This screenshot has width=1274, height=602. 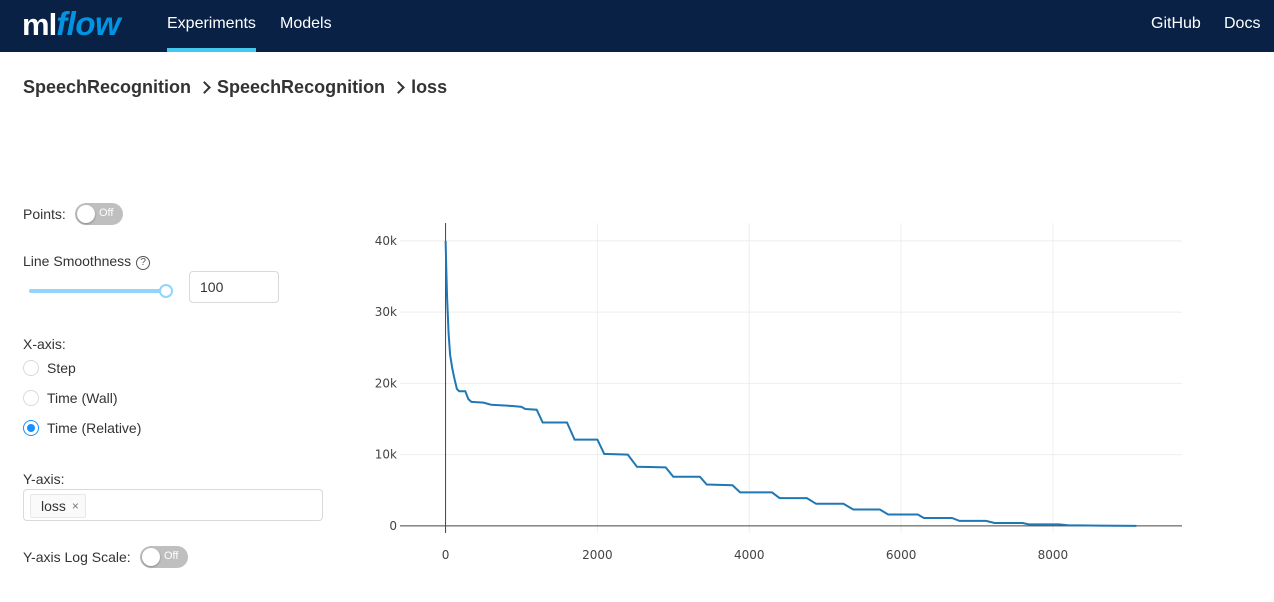 I want to click on x-axis-radio-wall-time: Time (Wall), so click(x=70, y=398).